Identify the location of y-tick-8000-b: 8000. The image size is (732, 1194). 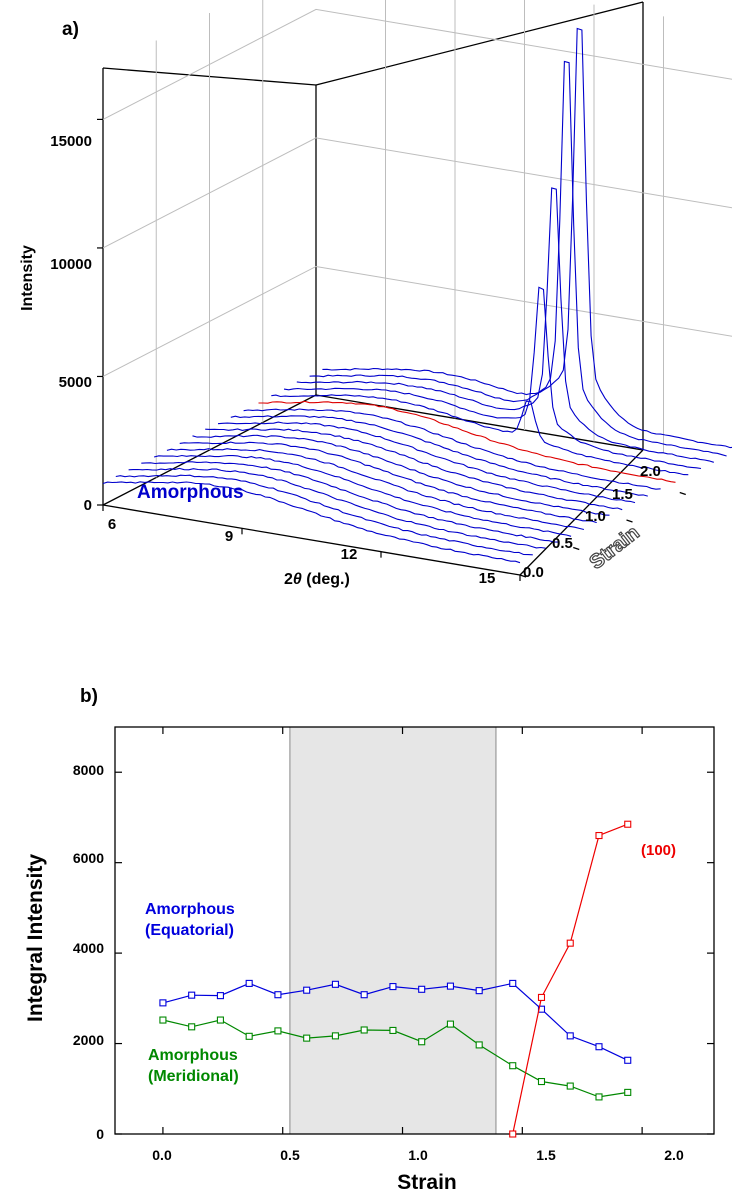
(88, 770).